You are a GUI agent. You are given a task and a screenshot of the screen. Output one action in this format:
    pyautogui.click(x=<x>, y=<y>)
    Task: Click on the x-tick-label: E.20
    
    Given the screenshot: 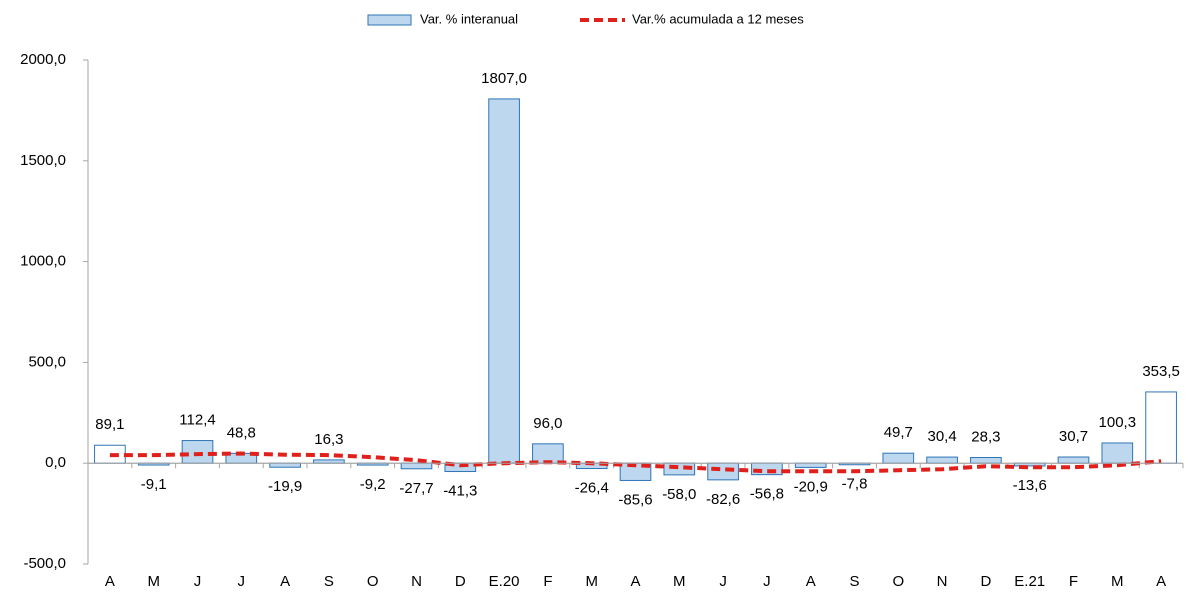 What is the action you would take?
    pyautogui.click(x=504, y=581)
    